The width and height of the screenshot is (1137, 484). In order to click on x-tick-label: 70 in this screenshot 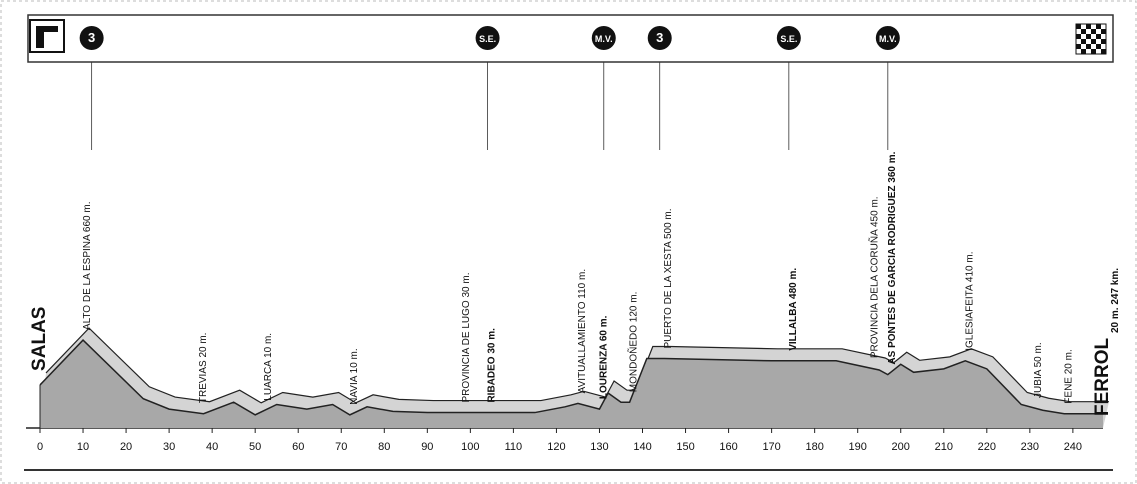, I will do `click(341, 447)`.